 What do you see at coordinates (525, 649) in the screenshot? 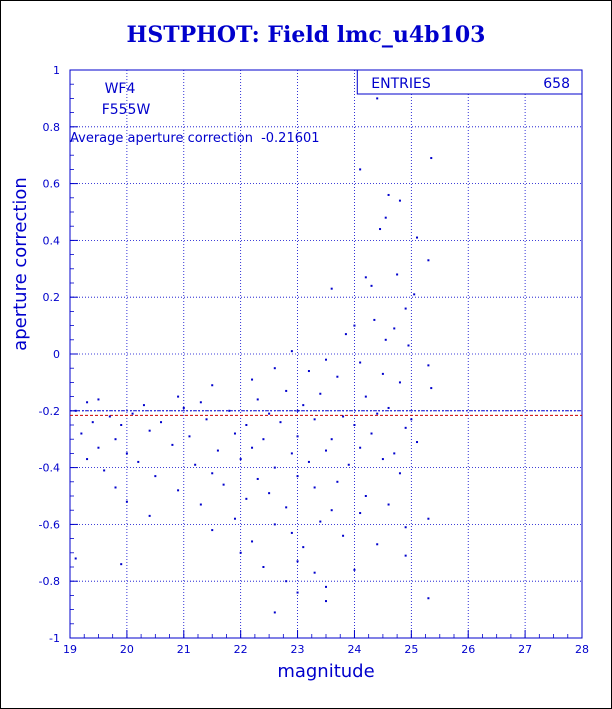
I see `x-tick-label: 27` at bounding box center [525, 649].